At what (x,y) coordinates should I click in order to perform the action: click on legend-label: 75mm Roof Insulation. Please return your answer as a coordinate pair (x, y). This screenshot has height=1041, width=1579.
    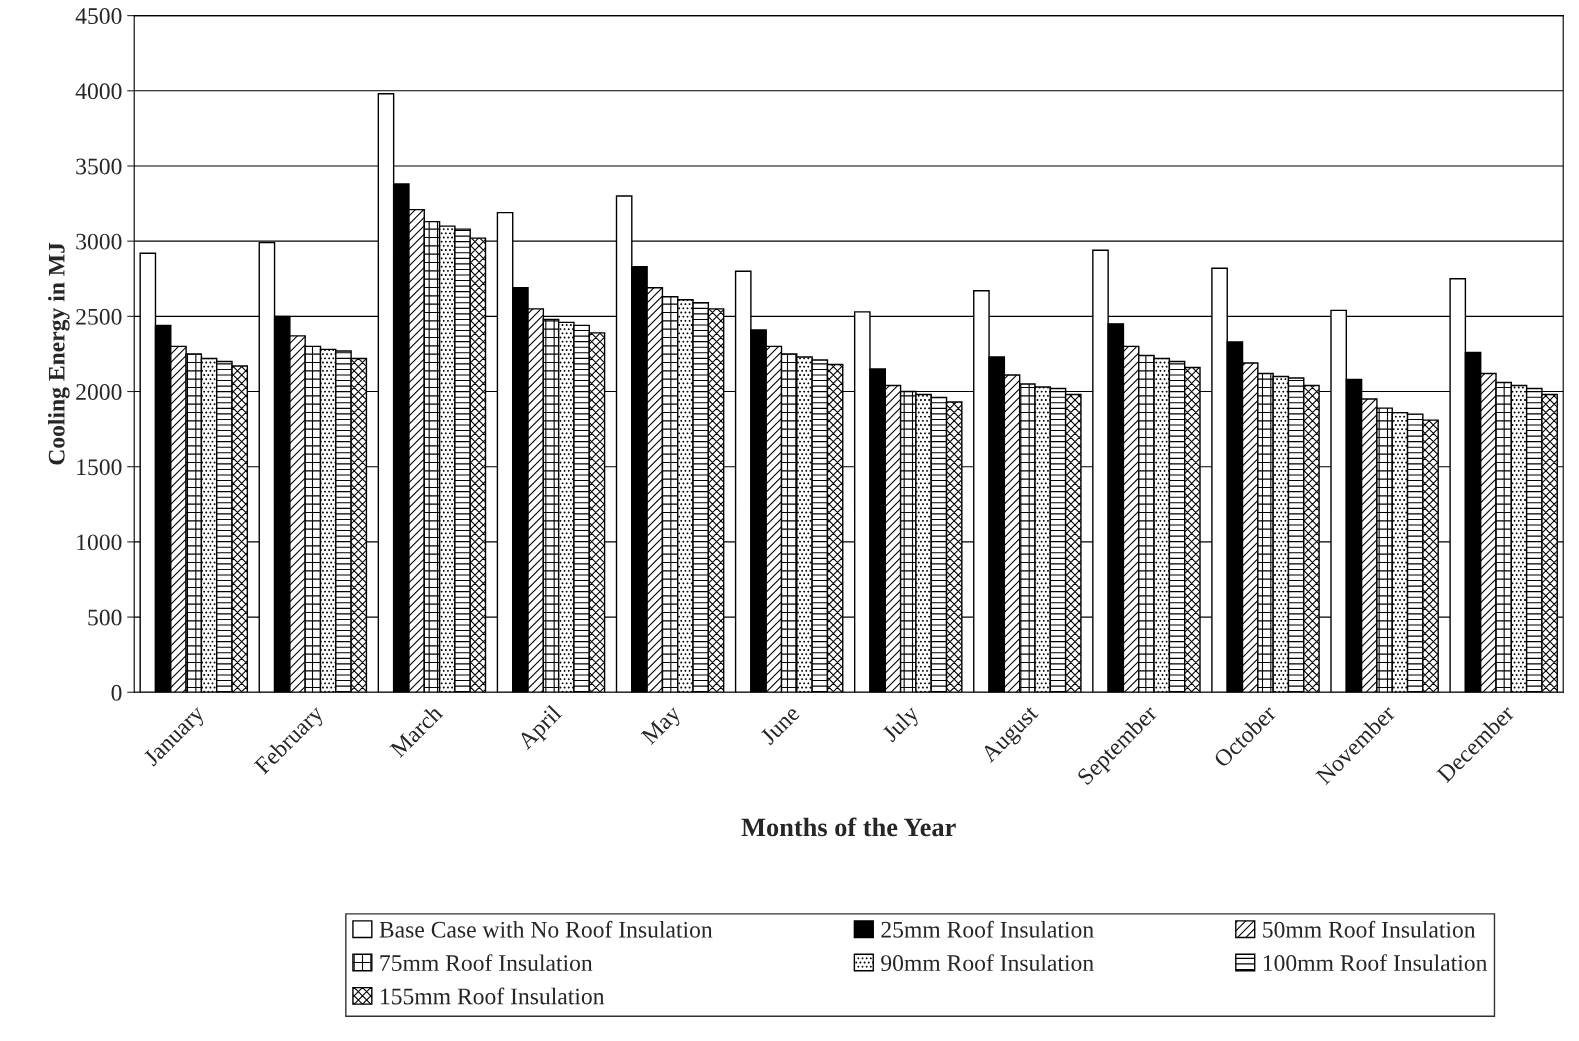
    Looking at the image, I should click on (486, 963).